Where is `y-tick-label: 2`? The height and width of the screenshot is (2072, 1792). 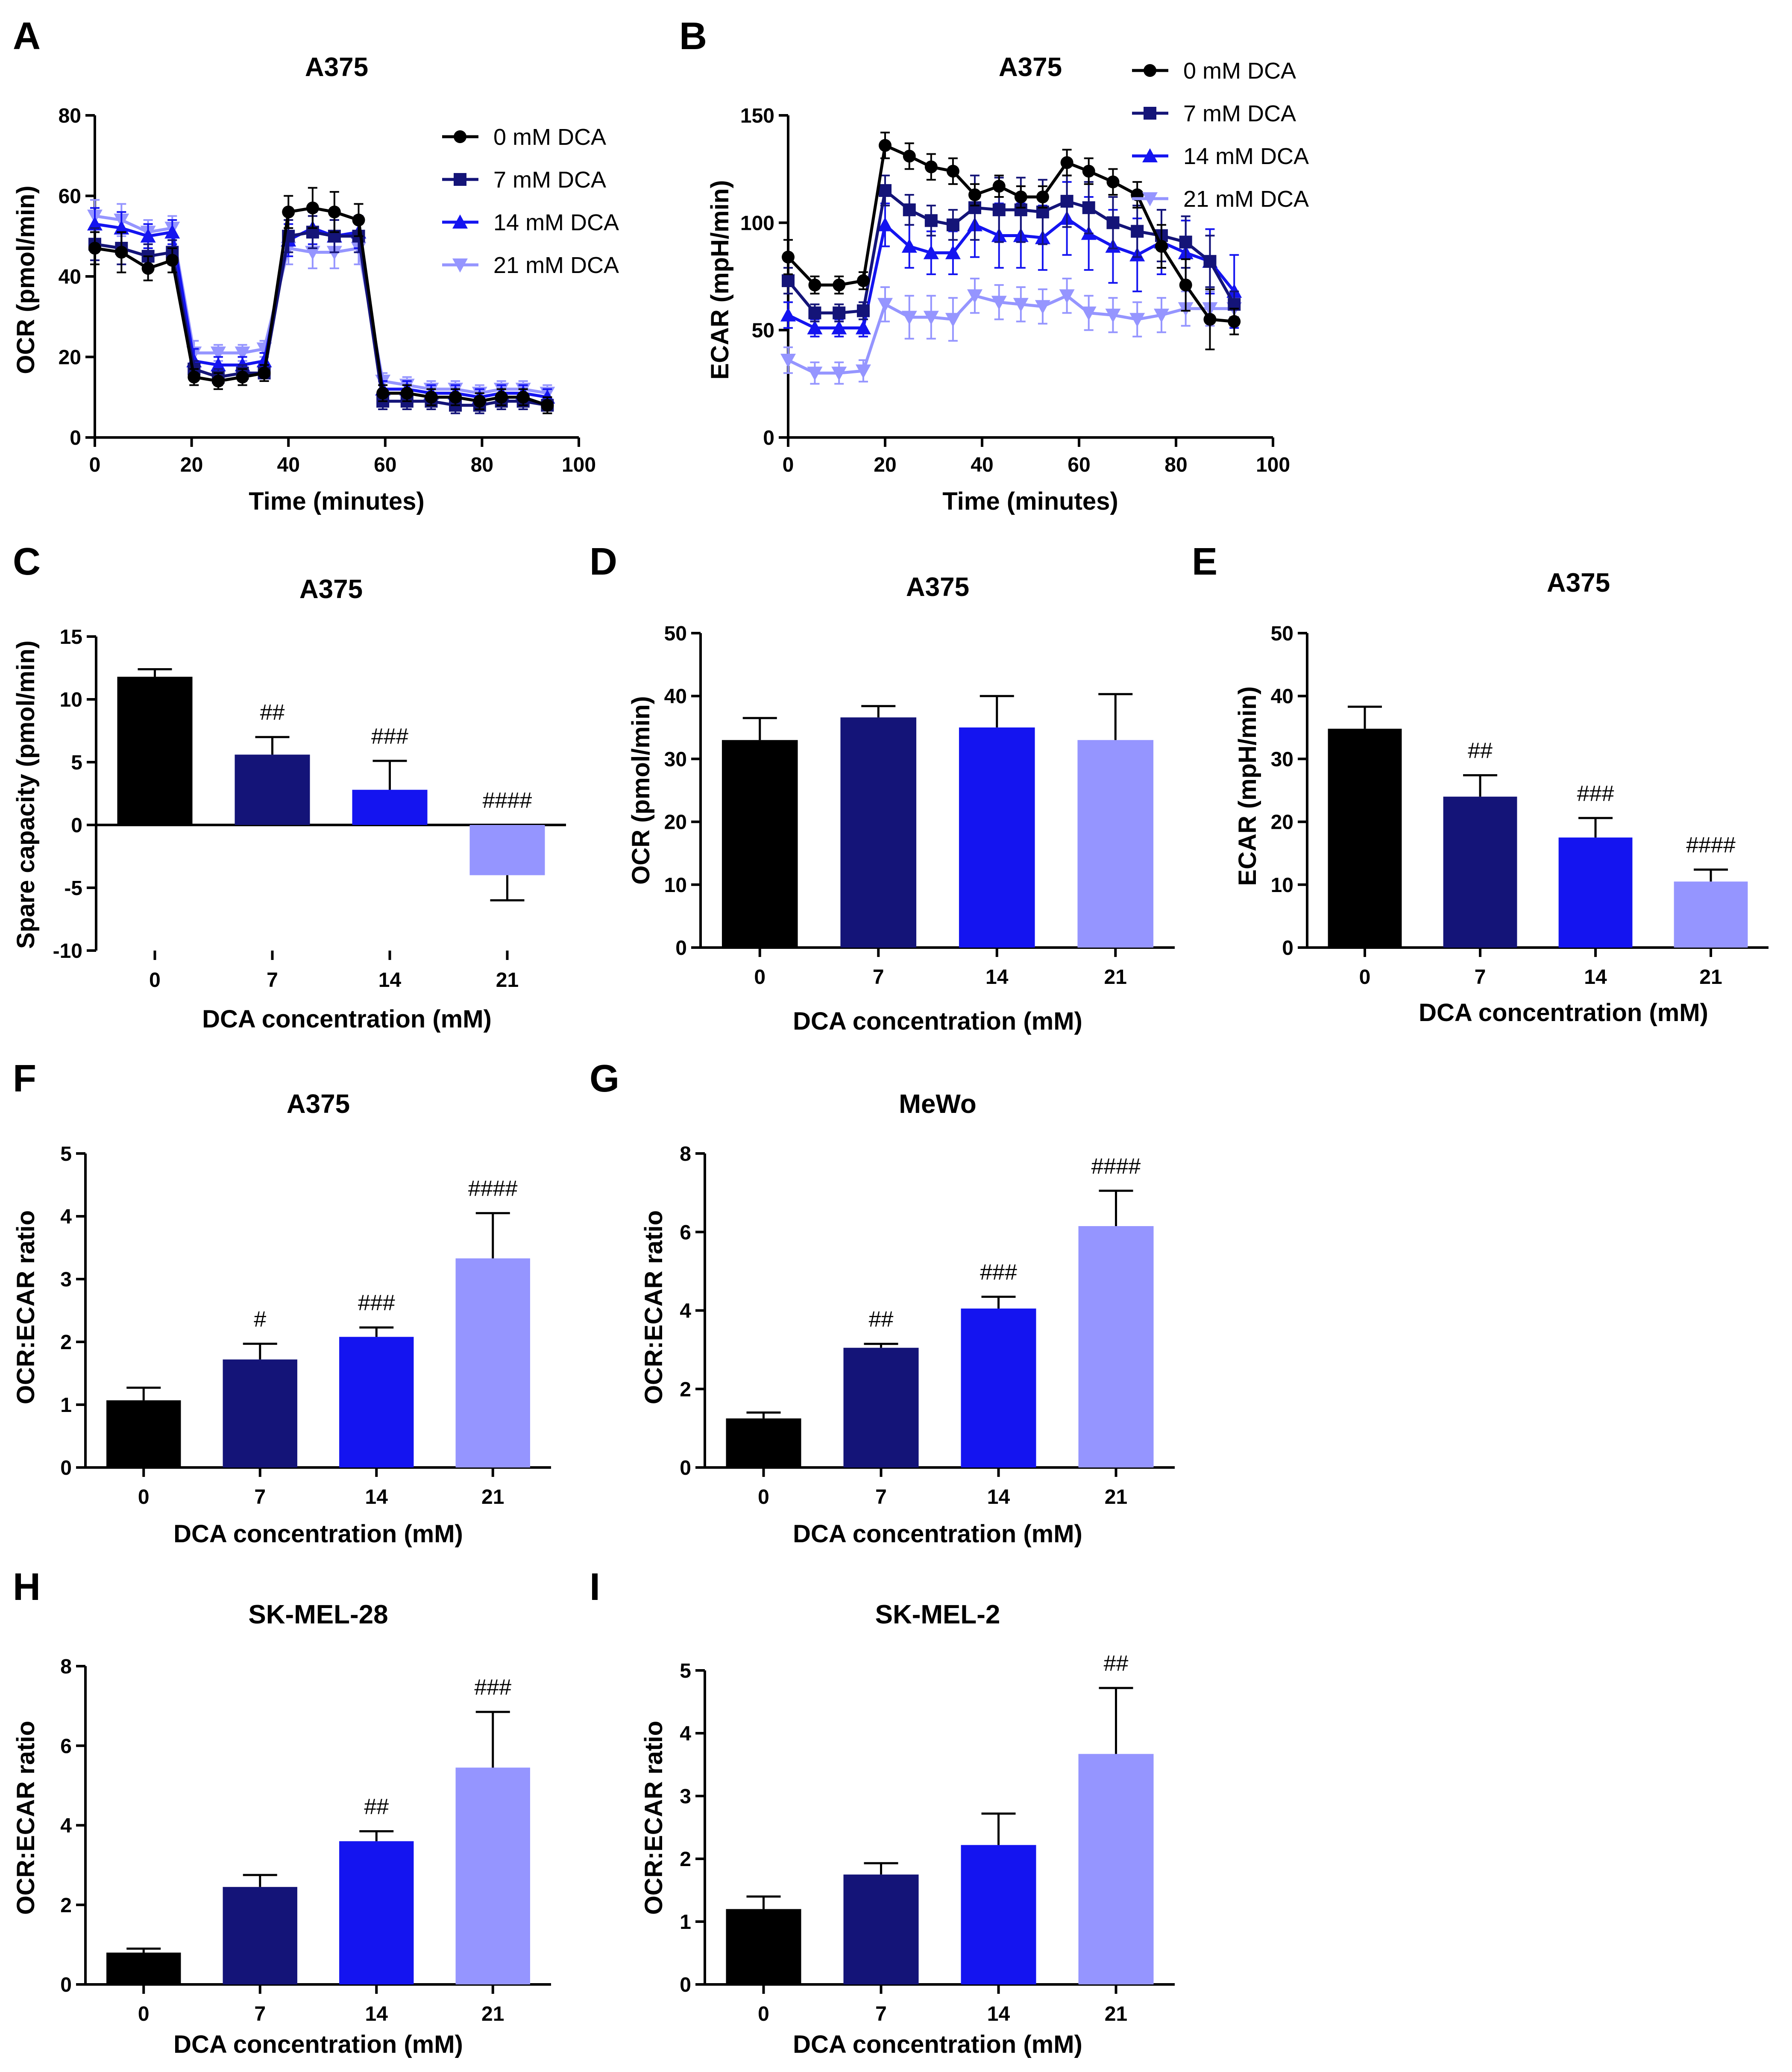
y-tick-label: 2 is located at coordinates (685, 1389).